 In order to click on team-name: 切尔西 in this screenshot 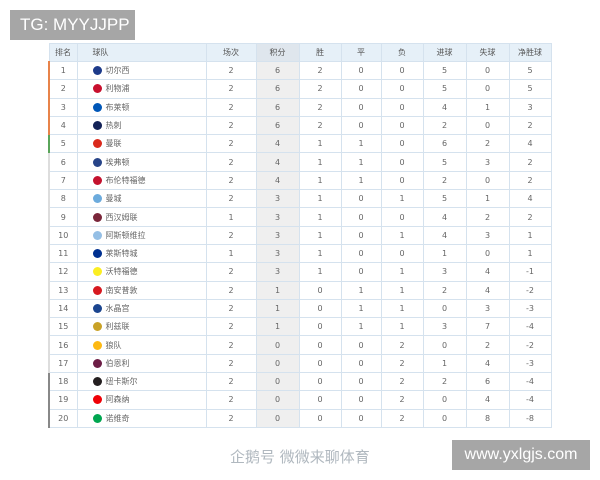, I will do `click(117, 71)`.